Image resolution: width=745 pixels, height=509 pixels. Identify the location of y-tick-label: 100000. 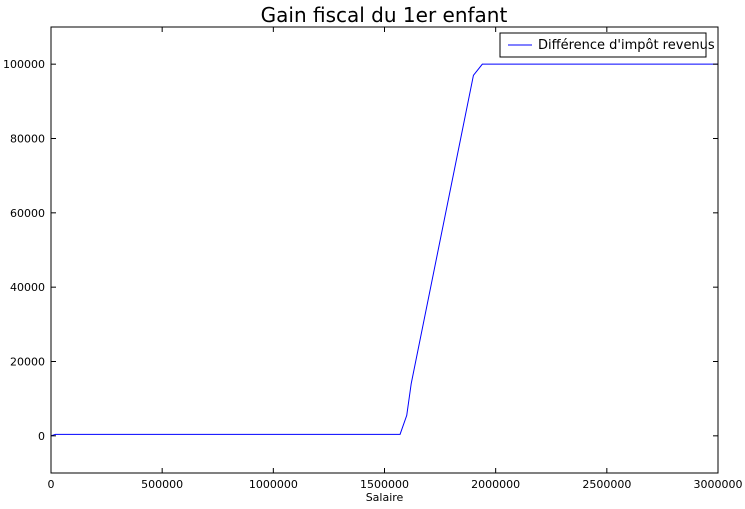
(24, 64).